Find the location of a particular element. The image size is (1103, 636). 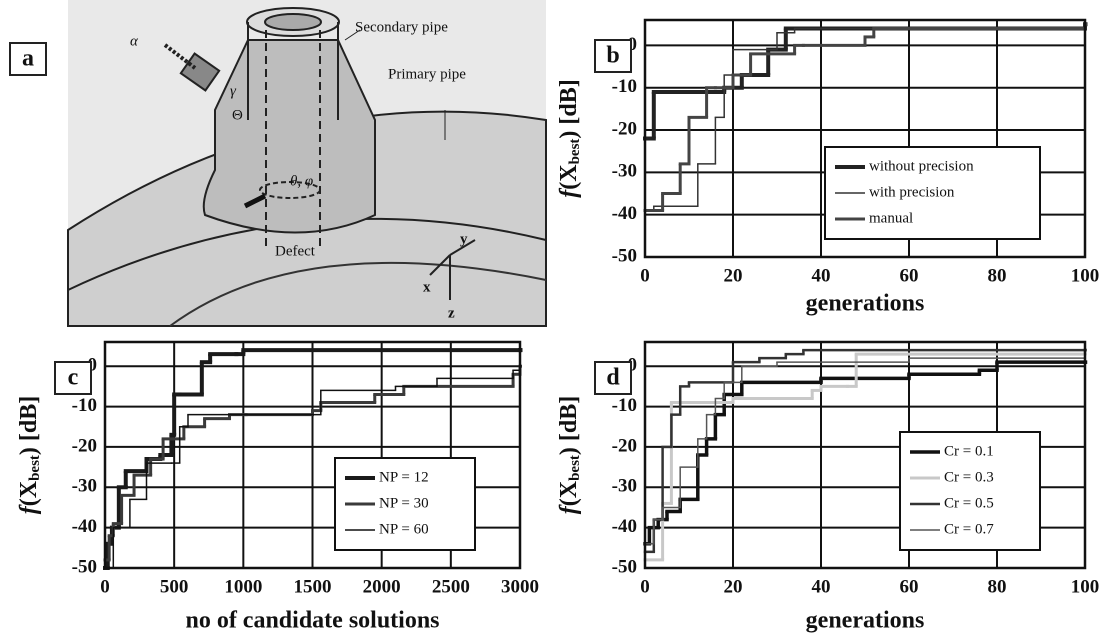

panel-label: a is located at coordinates (28, 59).